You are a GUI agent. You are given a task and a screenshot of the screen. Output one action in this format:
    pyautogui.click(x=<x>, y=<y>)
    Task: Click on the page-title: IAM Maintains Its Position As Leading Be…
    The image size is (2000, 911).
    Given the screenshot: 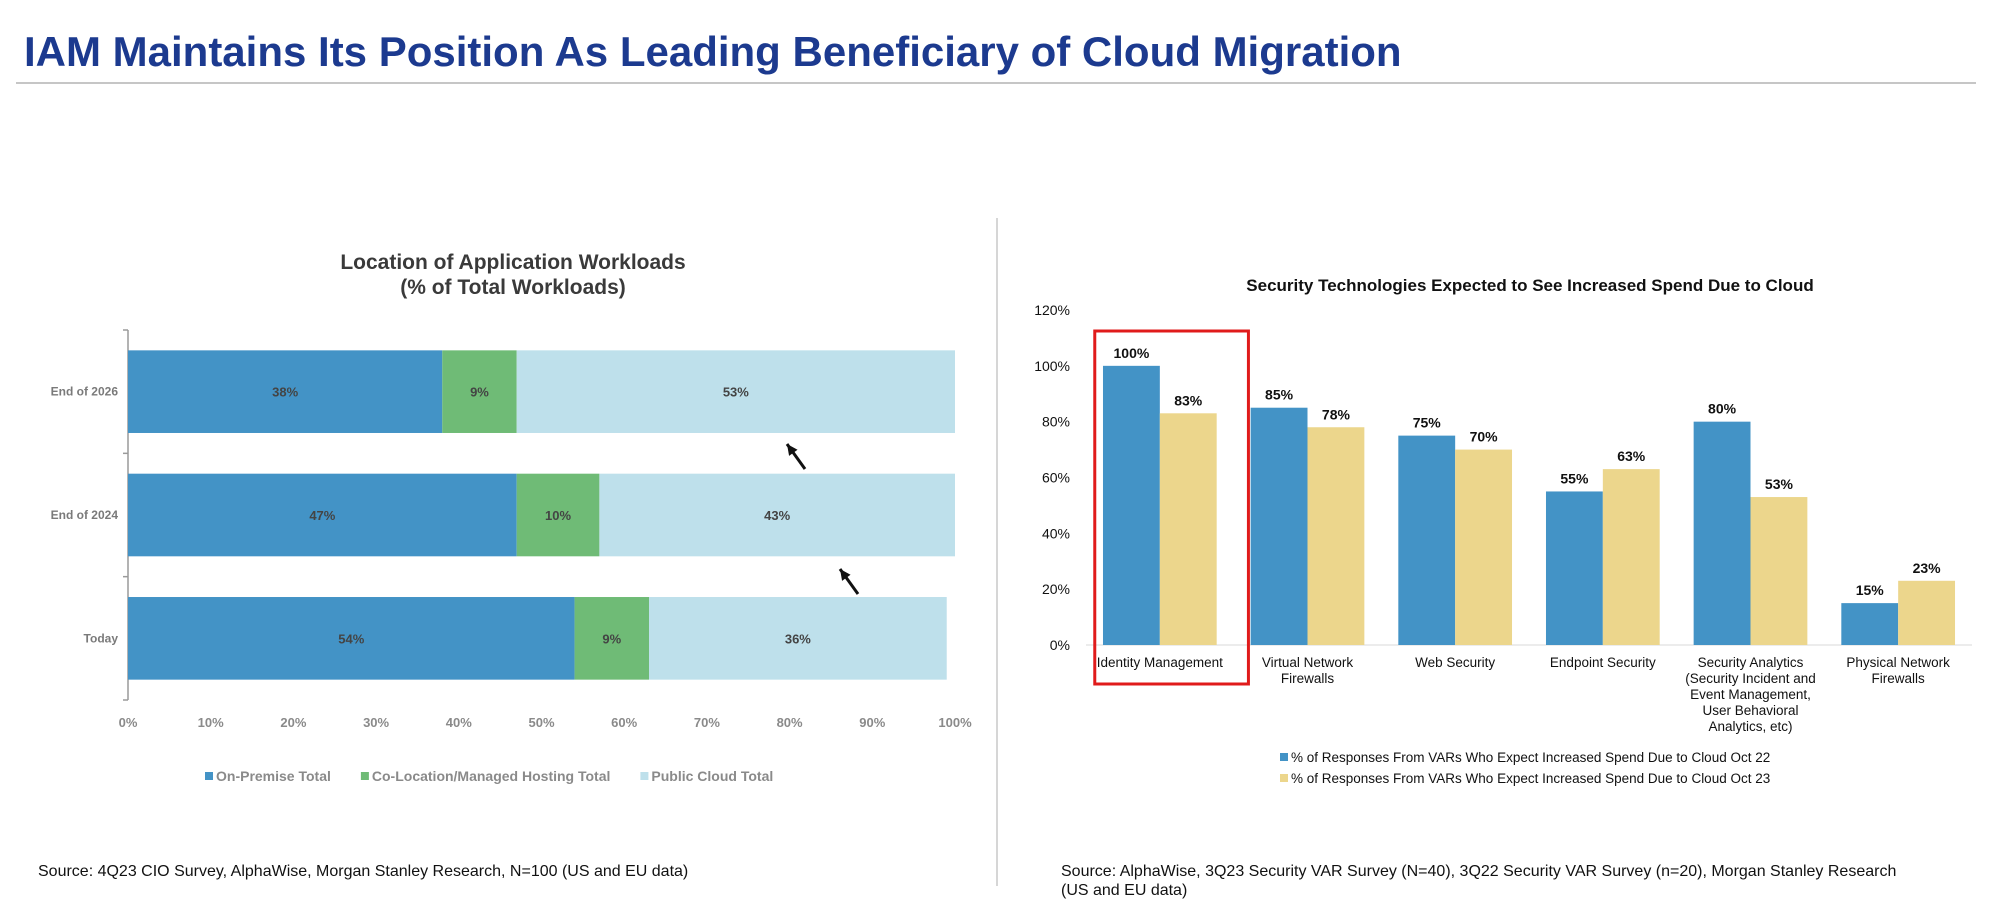 What is the action you would take?
    pyautogui.click(x=713, y=51)
    